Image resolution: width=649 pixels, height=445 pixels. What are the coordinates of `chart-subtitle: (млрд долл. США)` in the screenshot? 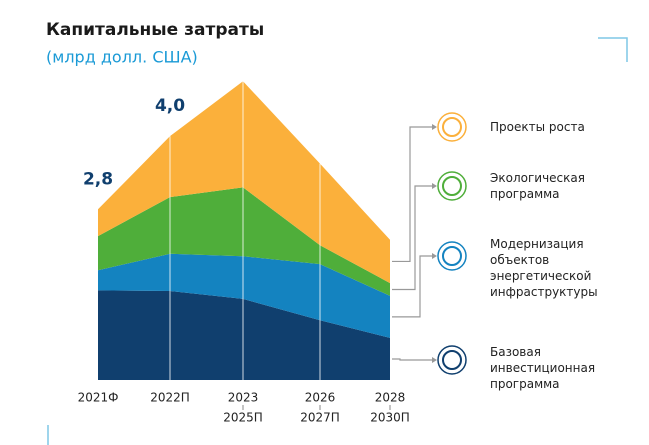 It's located at (122, 57).